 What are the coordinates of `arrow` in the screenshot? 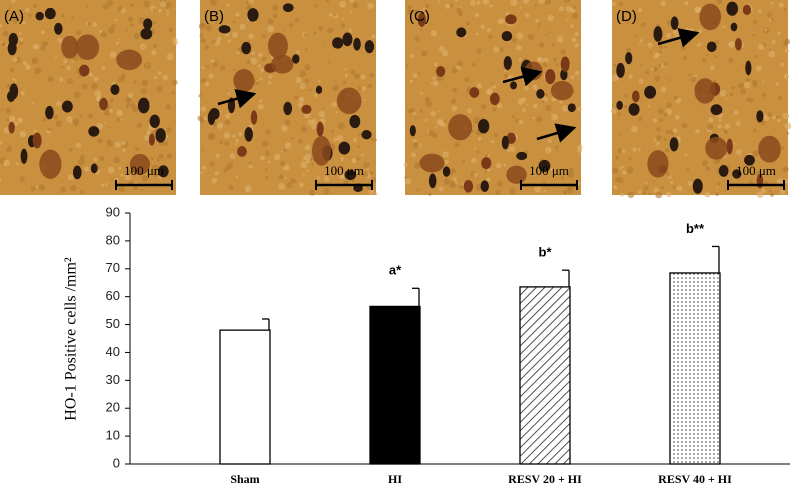 It's located at (522, 76).